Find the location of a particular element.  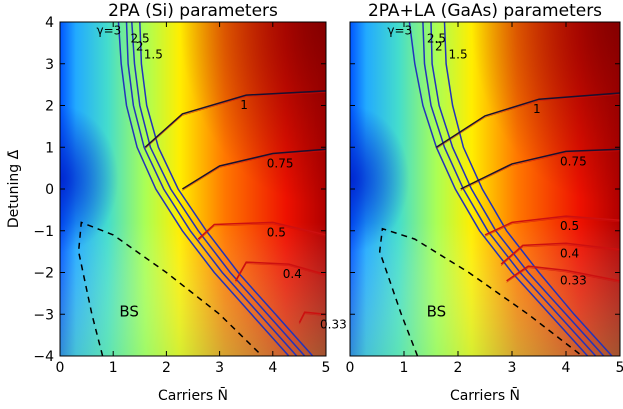

chart-title: 2PA+LA (GaAs) parameters is located at coordinates (485, 11).